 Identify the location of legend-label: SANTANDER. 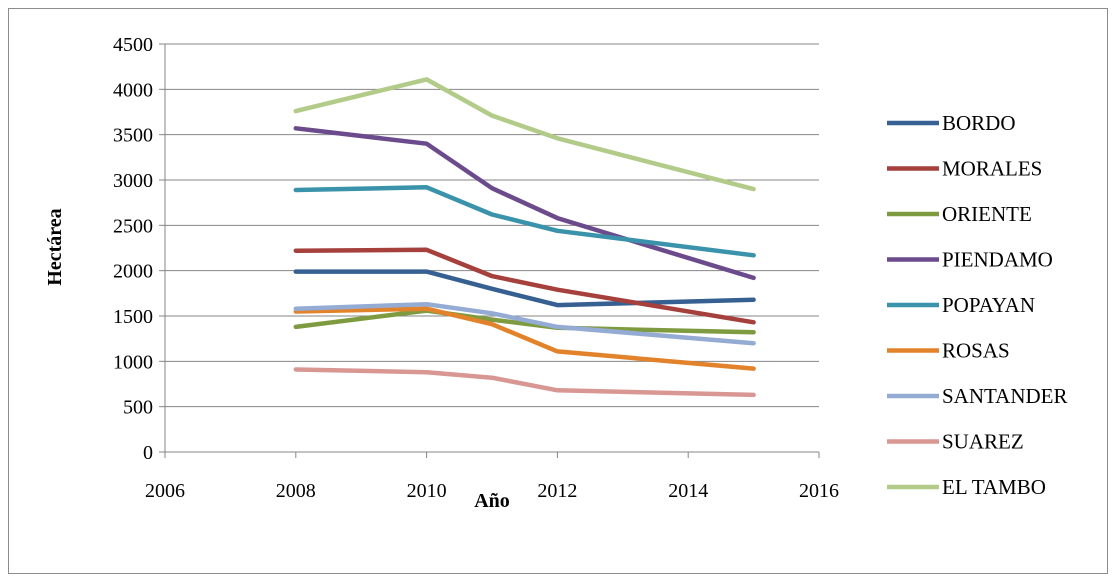
(1005, 396).